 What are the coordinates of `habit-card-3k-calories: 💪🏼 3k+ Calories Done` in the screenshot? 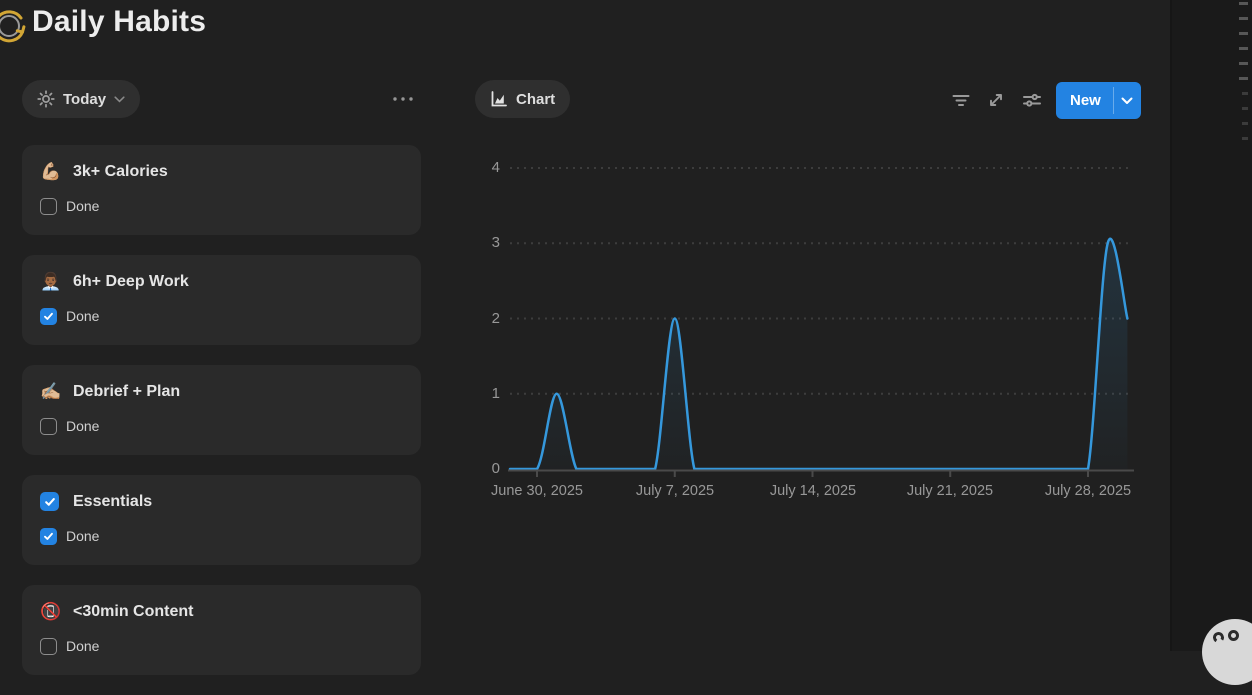 It's located at (221, 190).